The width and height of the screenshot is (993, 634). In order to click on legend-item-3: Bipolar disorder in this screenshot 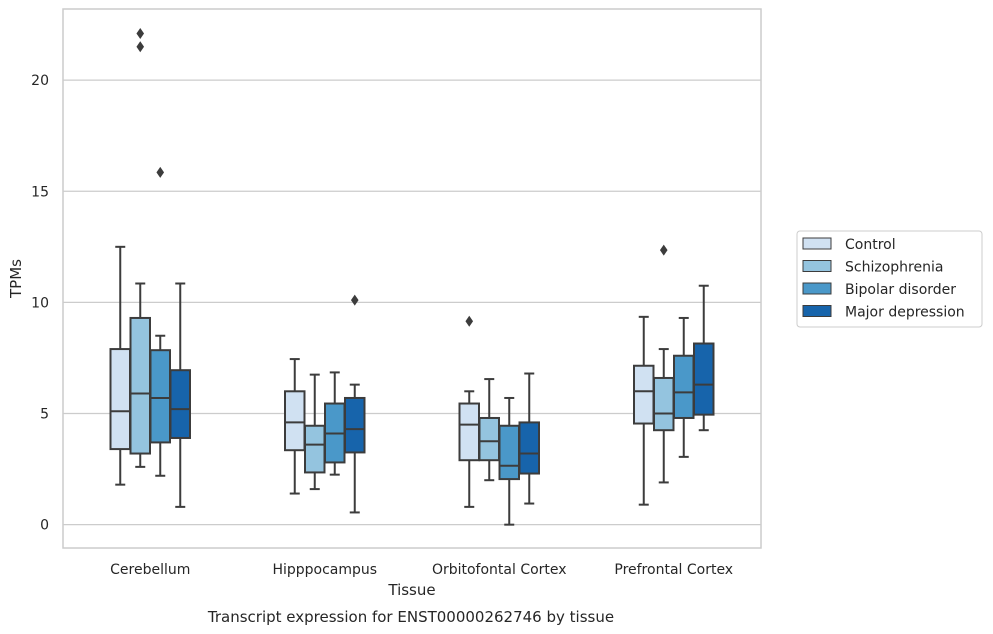, I will do `click(879, 290)`.